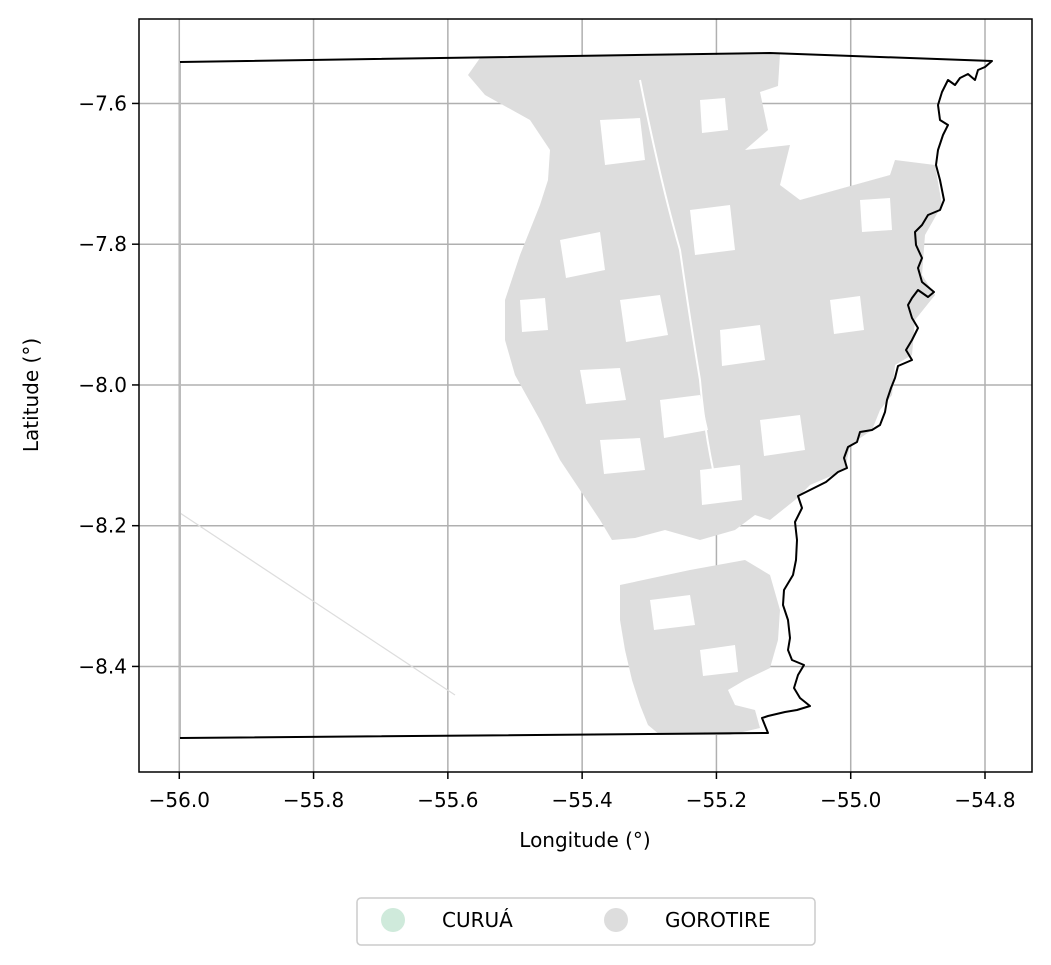 The height and width of the screenshot is (965, 1051). I want to click on y-tick-label: −8.2, so click(102, 526).